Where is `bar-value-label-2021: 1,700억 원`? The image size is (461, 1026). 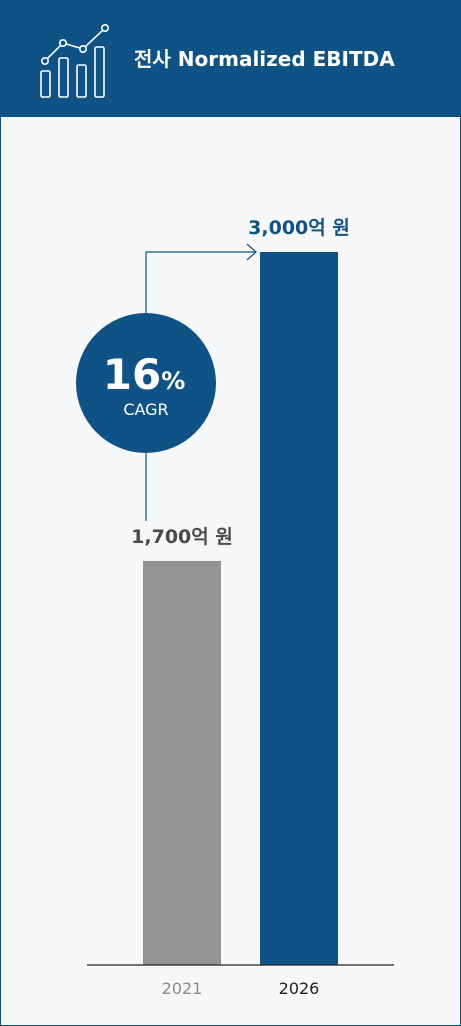
bar-value-label-2021: 1,700억 원 is located at coordinates (182, 537).